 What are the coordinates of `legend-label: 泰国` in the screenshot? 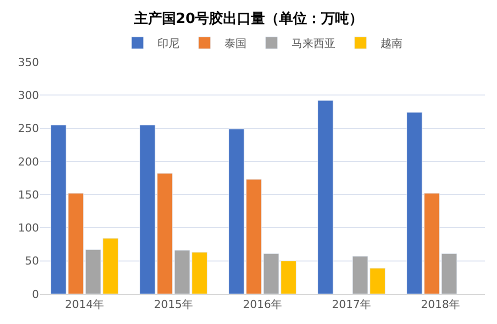 It's located at (235, 43).